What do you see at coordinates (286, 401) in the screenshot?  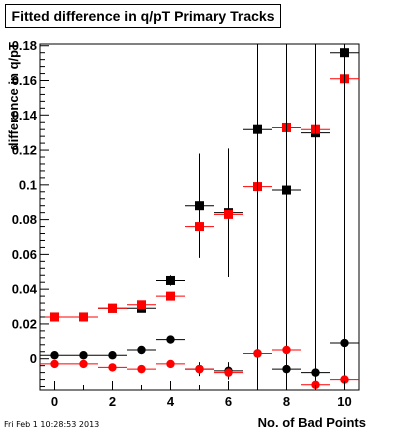 I see `x-tick-label: 8` at bounding box center [286, 401].